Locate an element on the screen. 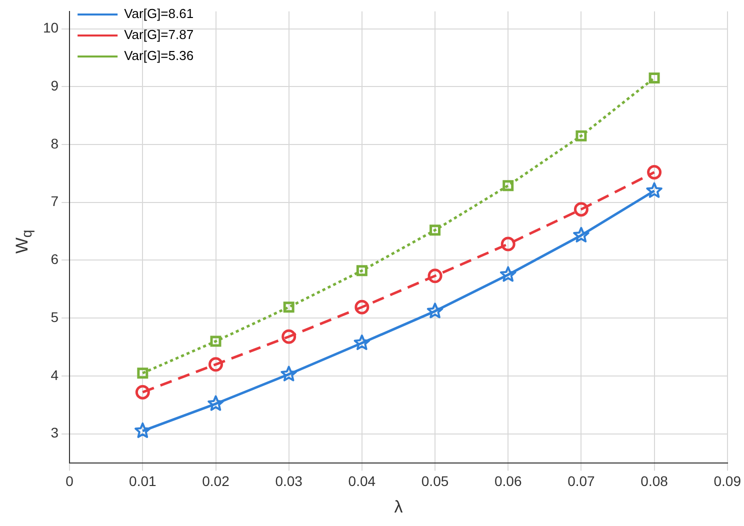 Image resolution: width=744 pixels, height=526 pixels. y-tick-label: 5 is located at coordinates (54, 316).